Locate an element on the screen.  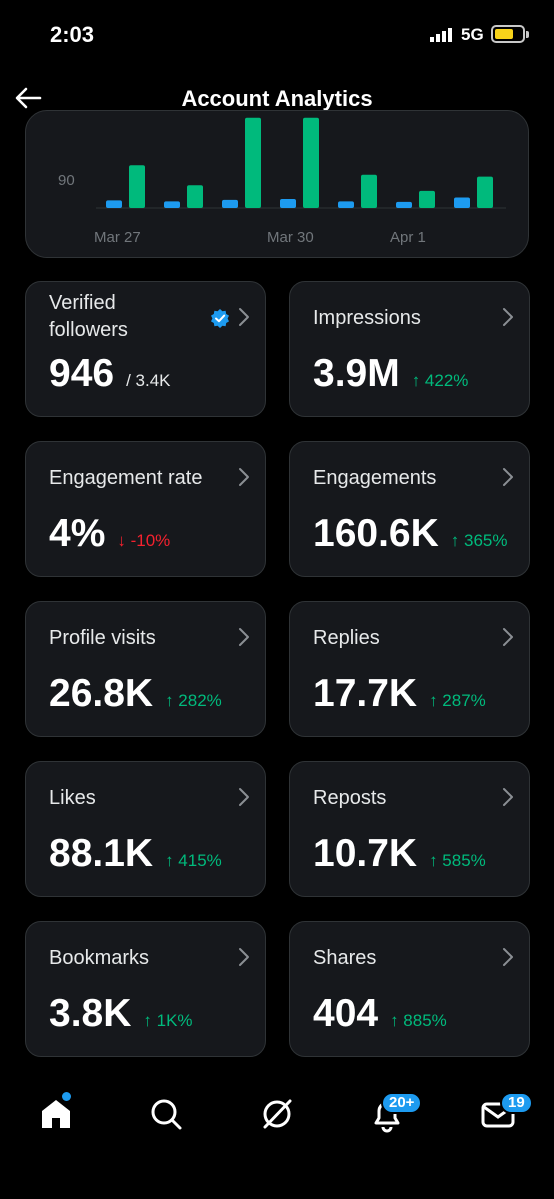
metric-value-row: 88.1K ↑ 415% is located at coordinates (135, 854).